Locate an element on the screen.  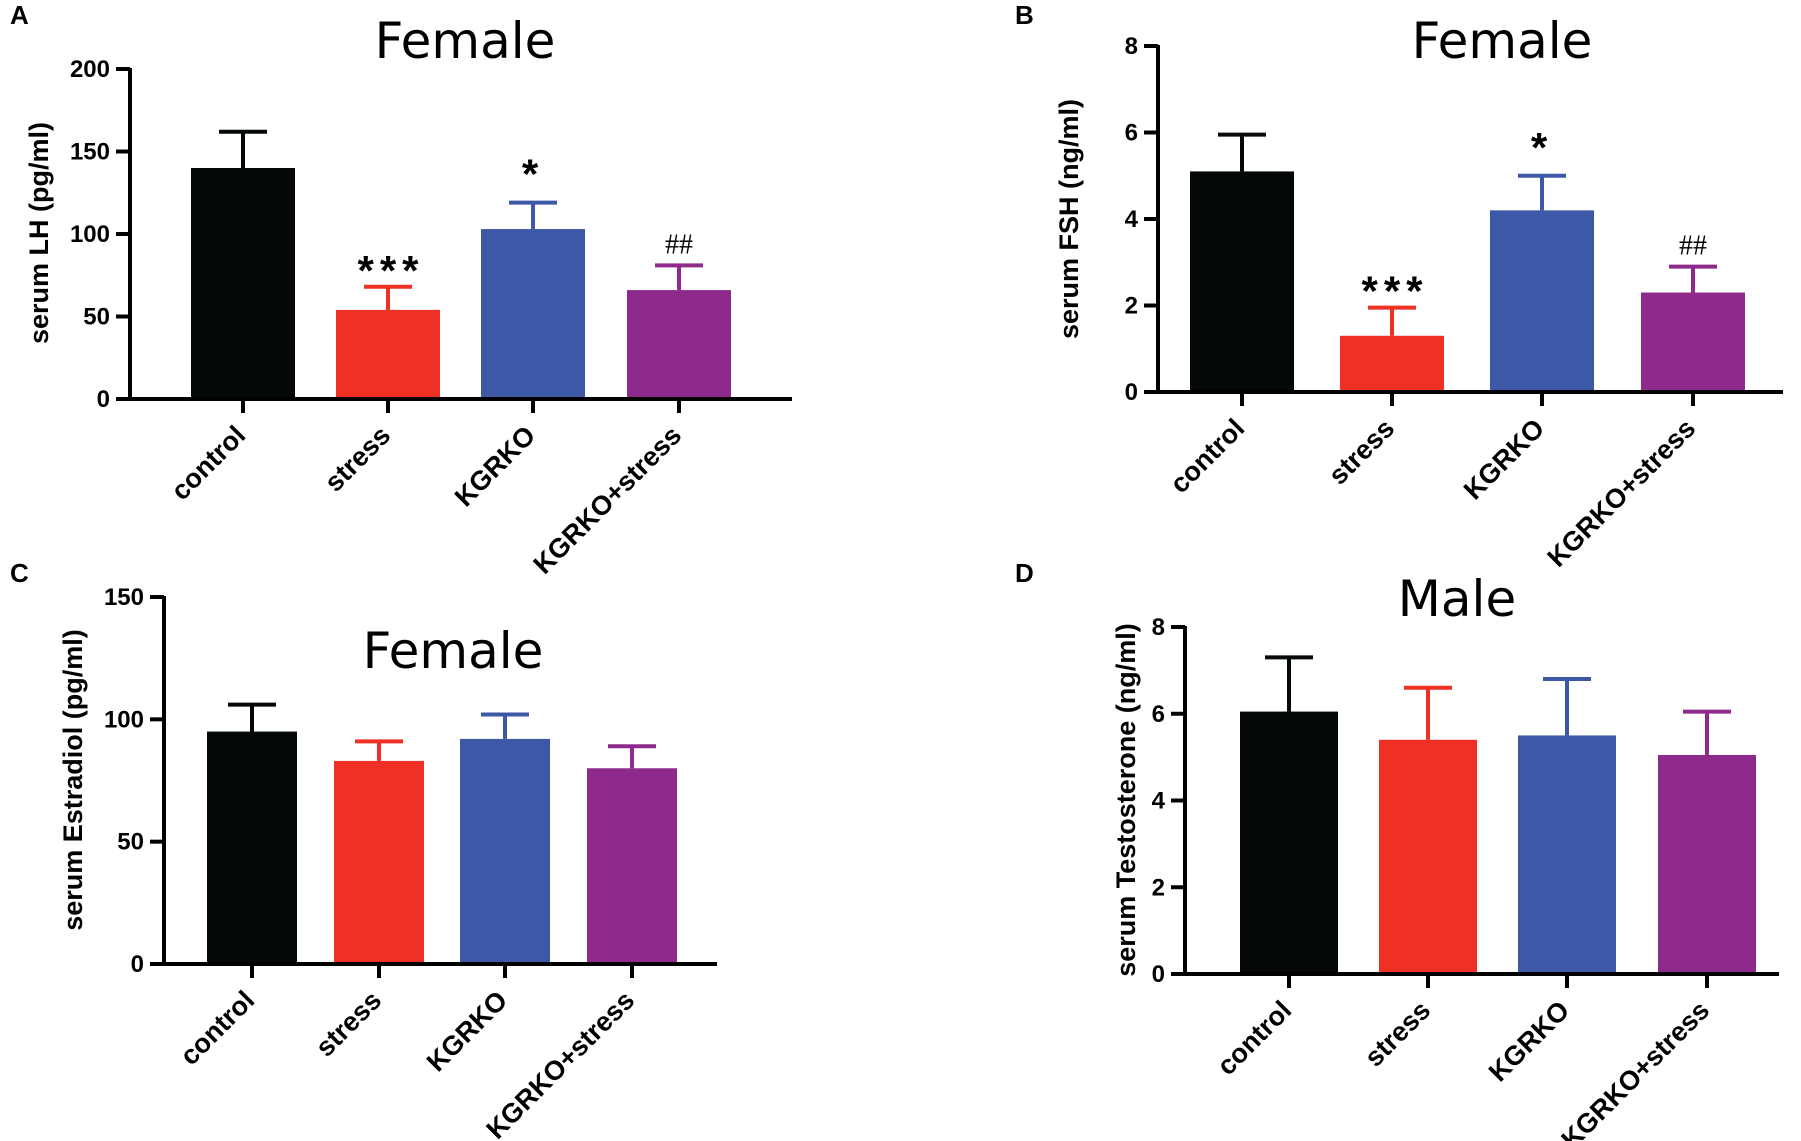
panel-letter: B is located at coordinates (1024, 15).